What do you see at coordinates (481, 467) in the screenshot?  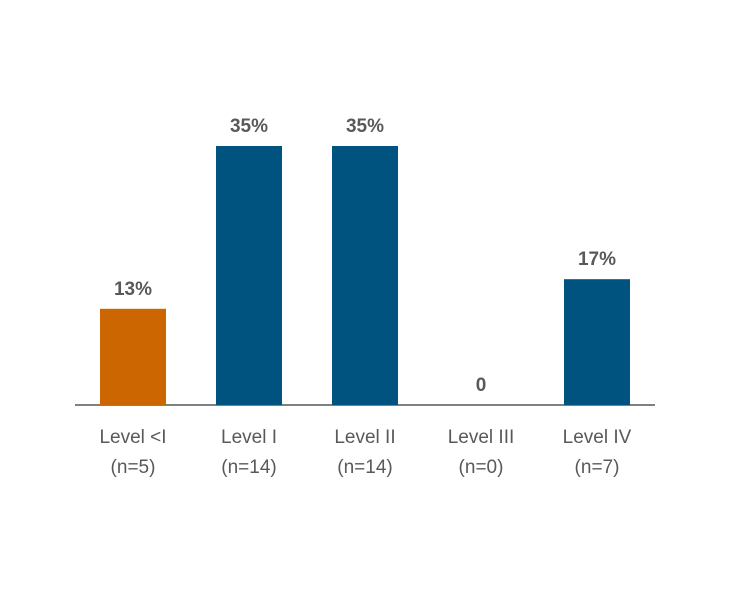 I see `x-tick-label: (n=0)` at bounding box center [481, 467].